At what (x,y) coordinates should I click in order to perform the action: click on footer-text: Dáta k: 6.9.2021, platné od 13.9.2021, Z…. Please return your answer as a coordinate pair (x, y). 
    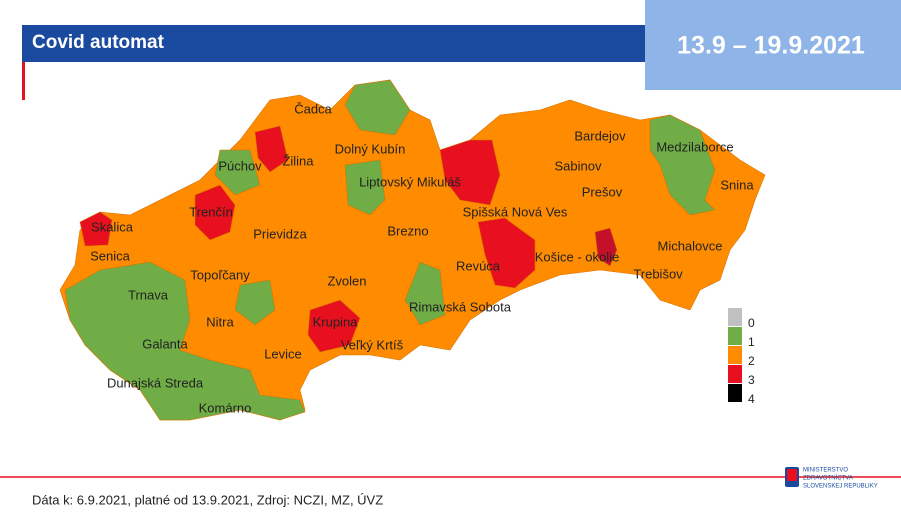
    Looking at the image, I should click on (207, 499).